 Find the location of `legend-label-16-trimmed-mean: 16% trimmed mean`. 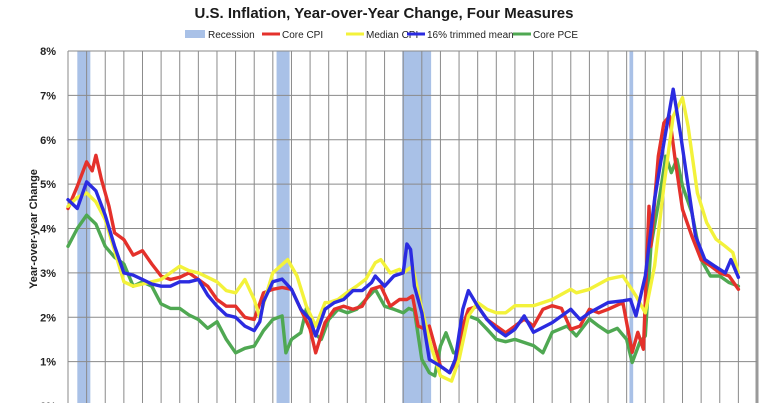

legend-label-16-trimmed-mean: 16% trimmed mean is located at coordinates (470, 35).